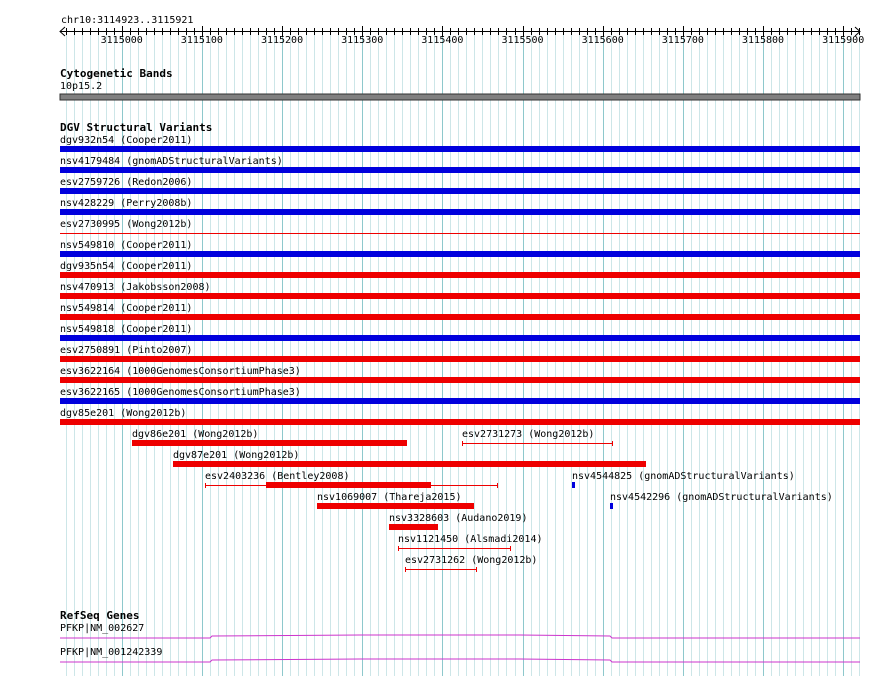 Image resolution: width=890 pixels, height=676 pixels. I want to click on variant-label: nsv549814 (Cooper2011), so click(126, 308).